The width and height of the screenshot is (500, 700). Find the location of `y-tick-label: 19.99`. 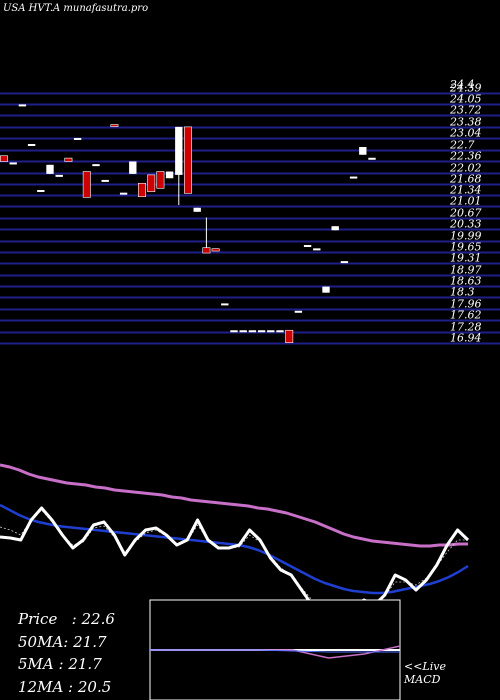

y-tick-label: 19.99 is located at coordinates (466, 236).